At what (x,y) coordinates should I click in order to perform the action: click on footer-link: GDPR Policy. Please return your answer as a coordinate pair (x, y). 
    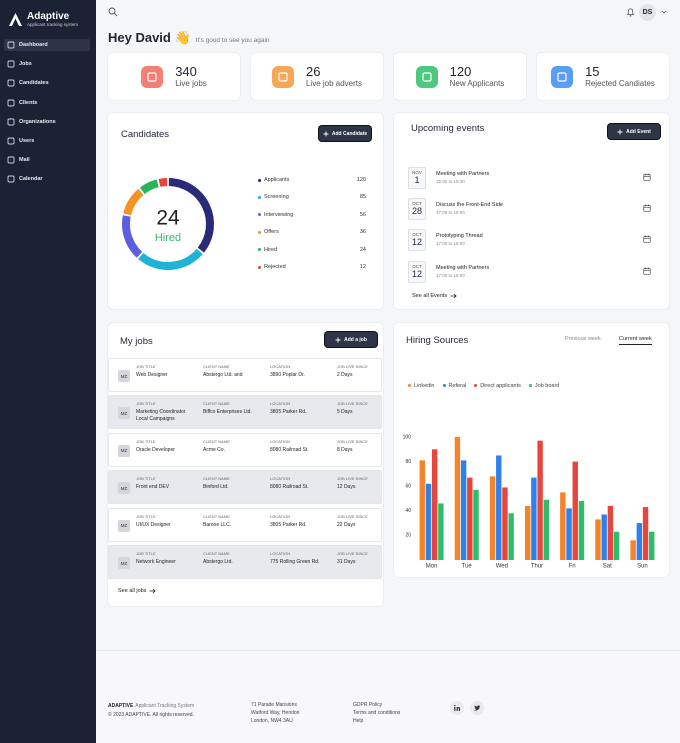
    Looking at the image, I should click on (368, 705).